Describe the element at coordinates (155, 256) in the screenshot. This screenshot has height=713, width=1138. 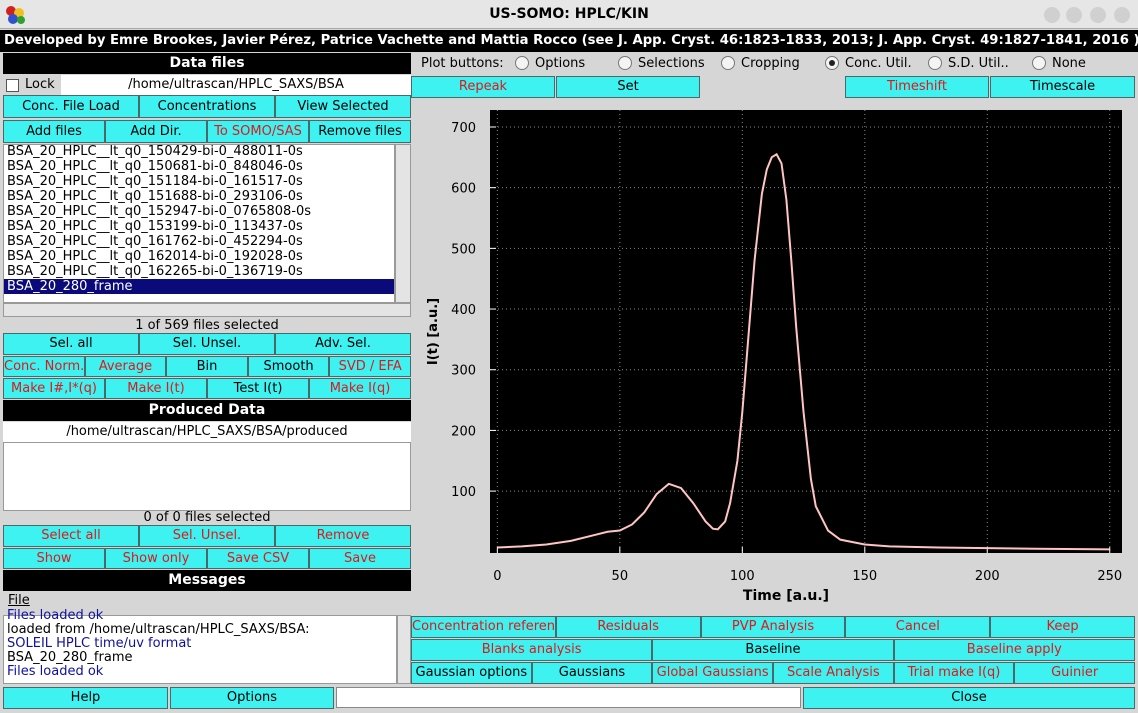
I see `file-item: BSA_20_HPLC__lt_q0_162014-bi-0_192028-0s` at that location.